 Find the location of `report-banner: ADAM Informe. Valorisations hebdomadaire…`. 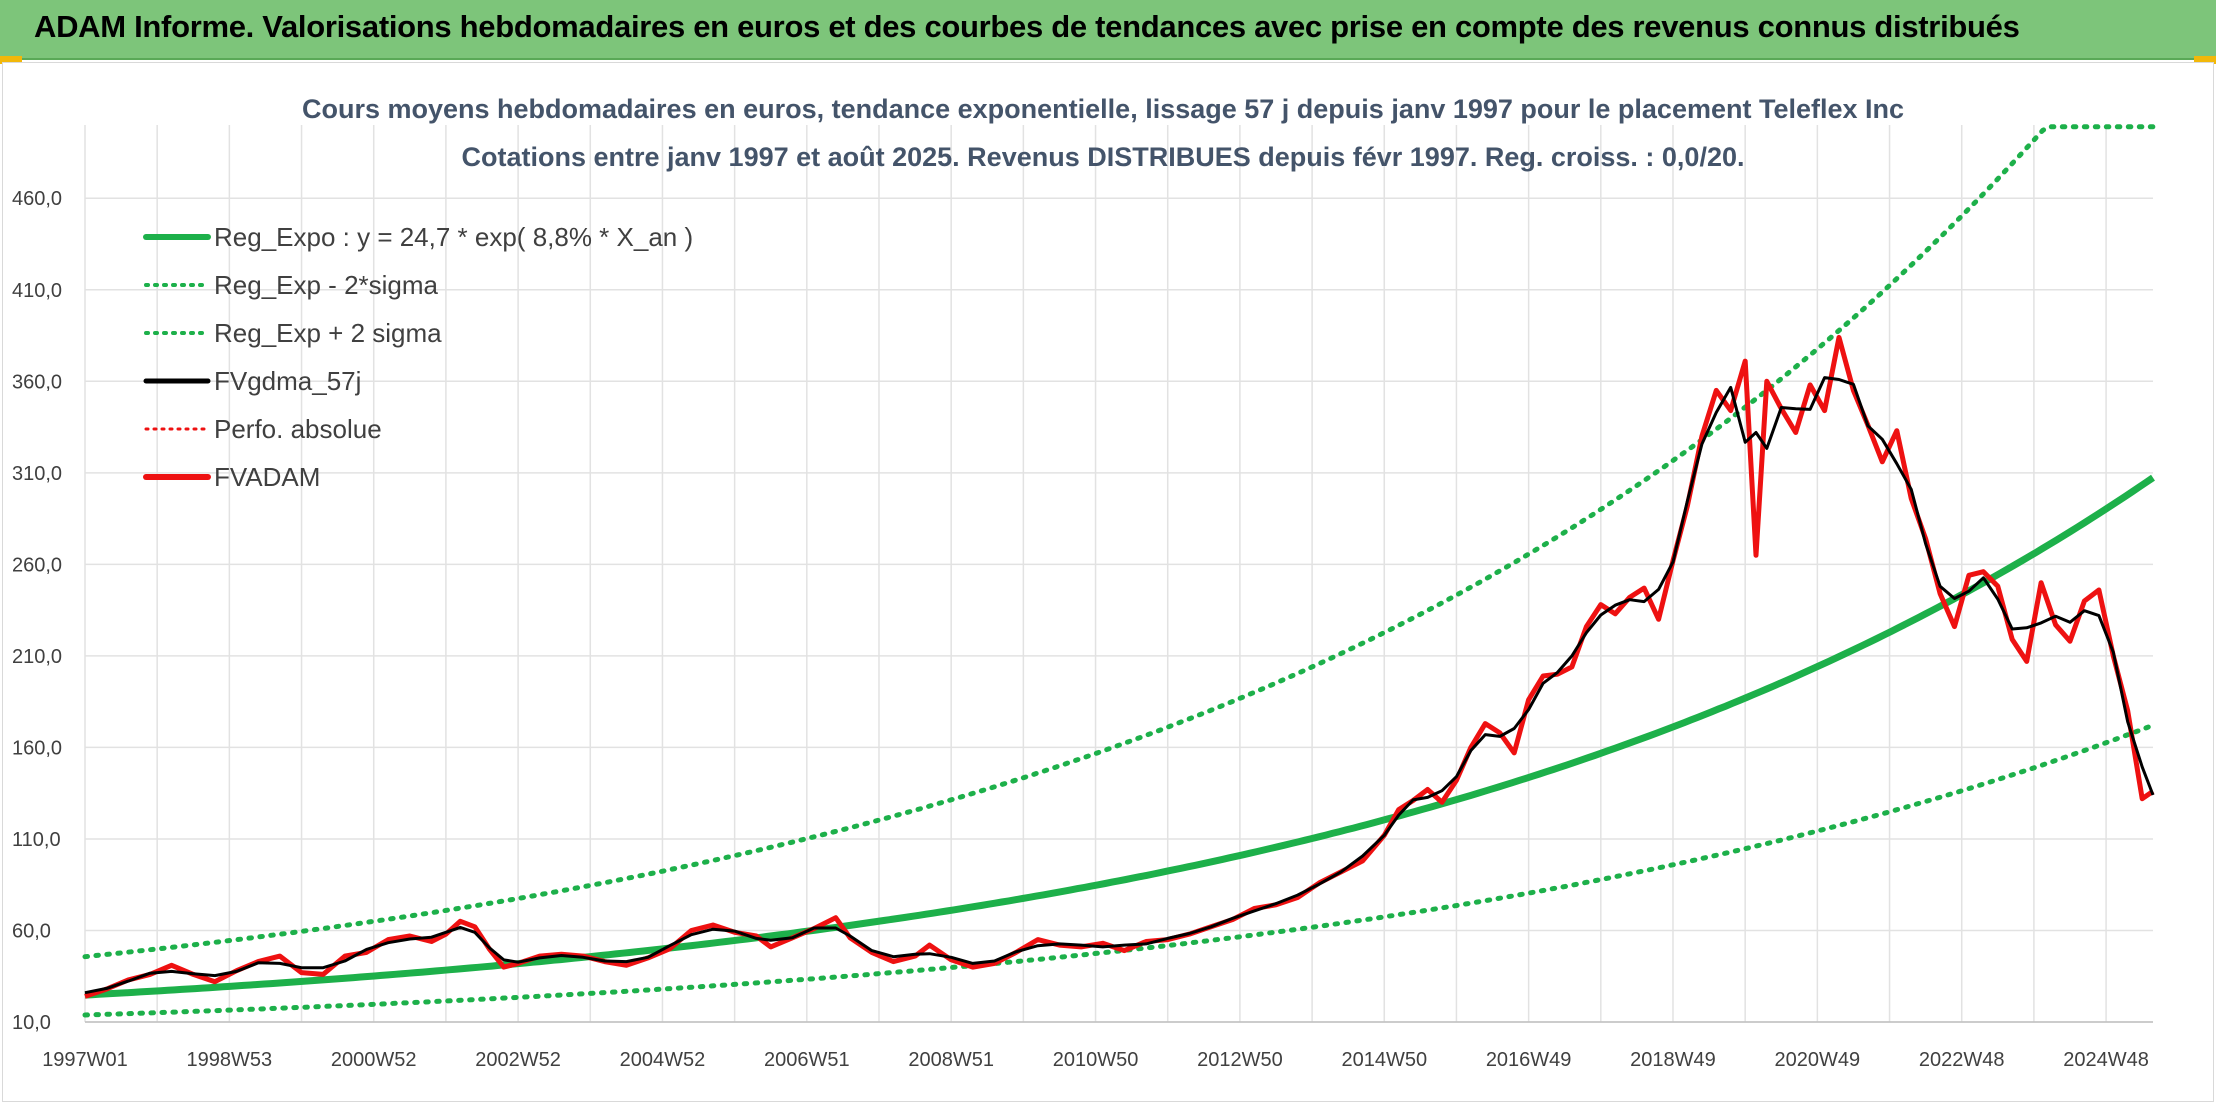

report-banner: ADAM Informe. Valorisations hebdomadaire… is located at coordinates (1108, 30).